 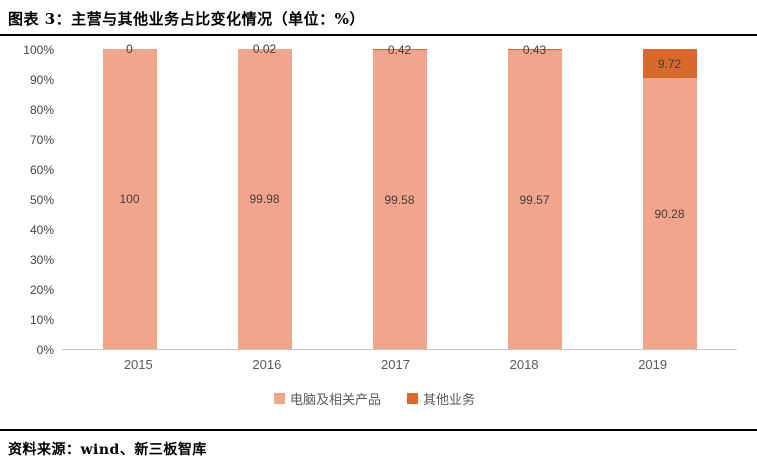 I want to click on value-label-other: 9.72, so click(x=669, y=63).